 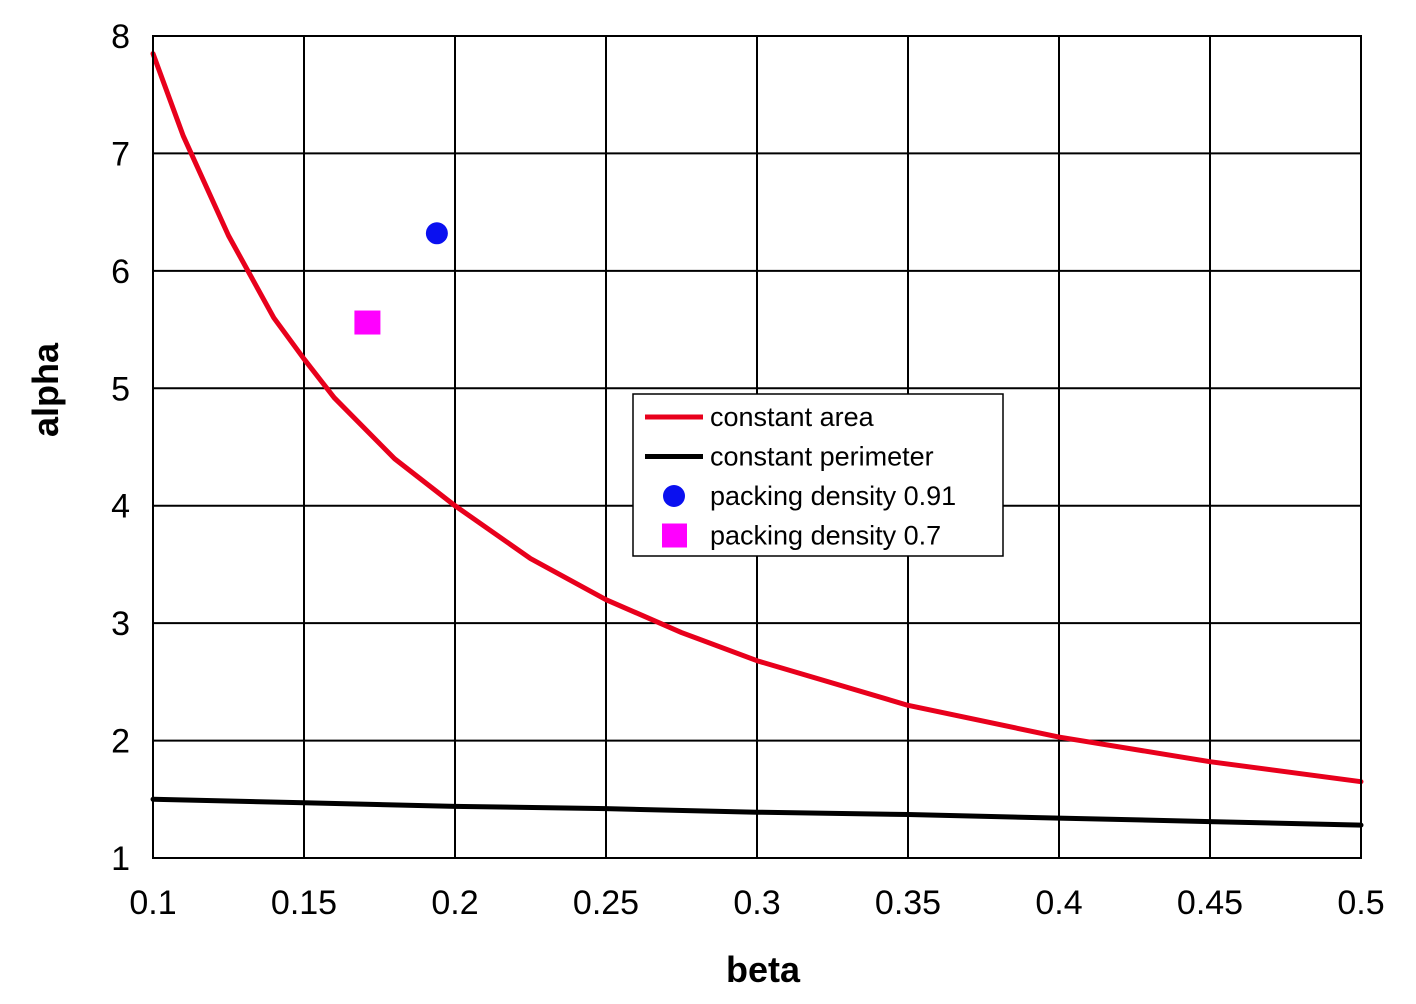 I want to click on legend-label-constant-area: constant area, so click(x=792, y=417).